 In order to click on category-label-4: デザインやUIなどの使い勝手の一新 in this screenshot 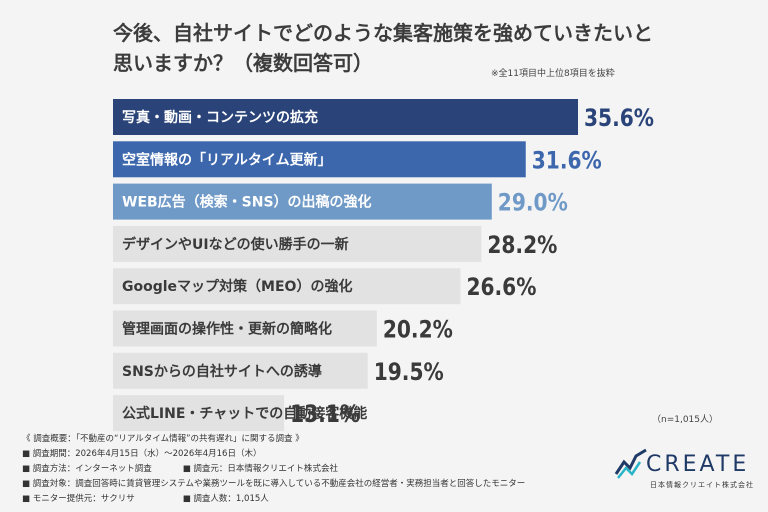, I will do `click(235, 244)`.